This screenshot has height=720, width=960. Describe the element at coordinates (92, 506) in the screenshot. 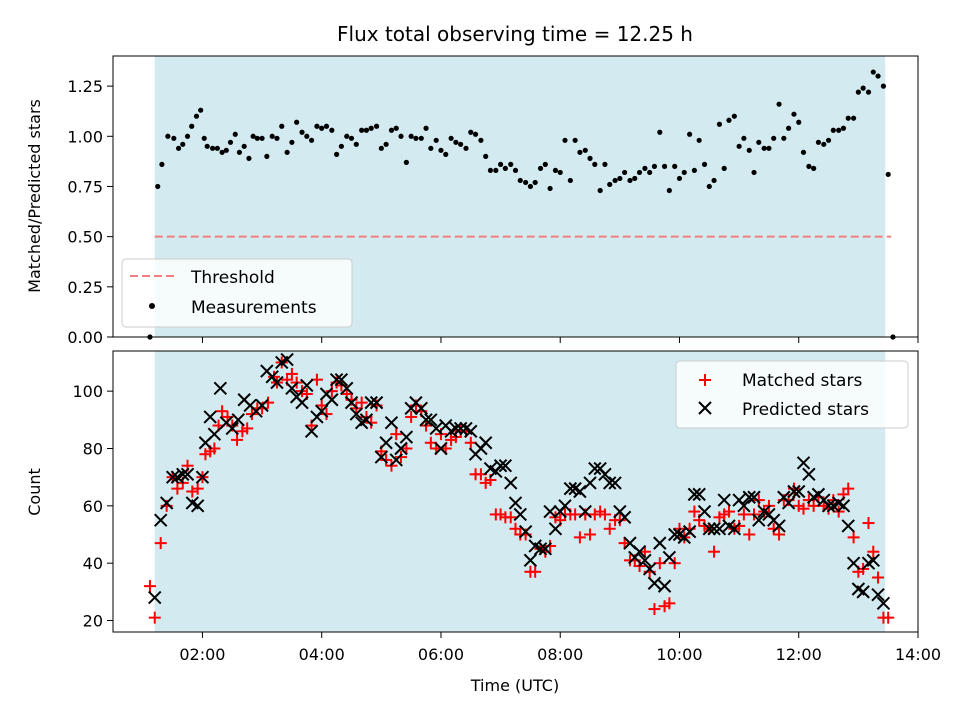

I see `bottom-y-axis: 20 40 60 80 100` at that location.